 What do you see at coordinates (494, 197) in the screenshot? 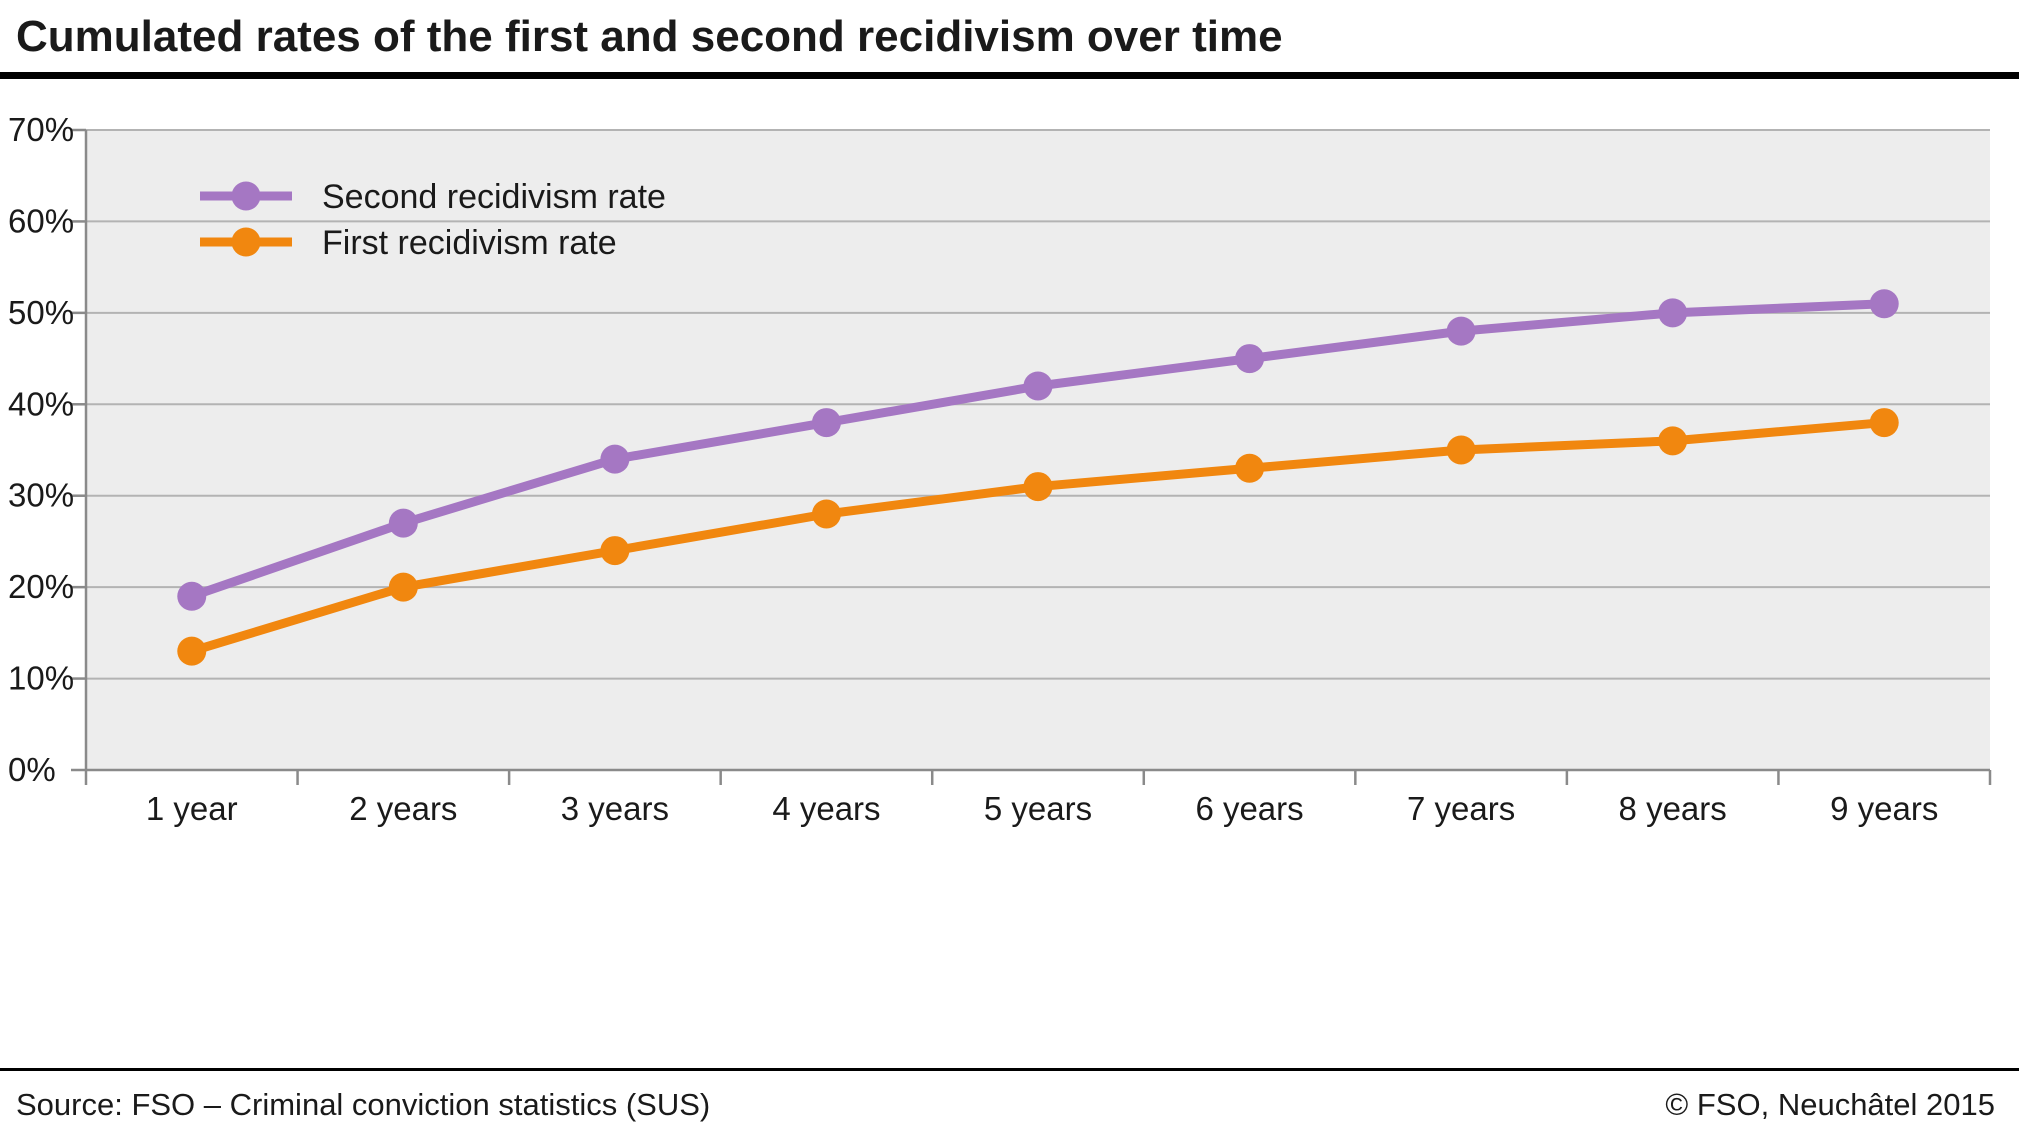
I see `legend-label: Second recidivism rate` at bounding box center [494, 197].